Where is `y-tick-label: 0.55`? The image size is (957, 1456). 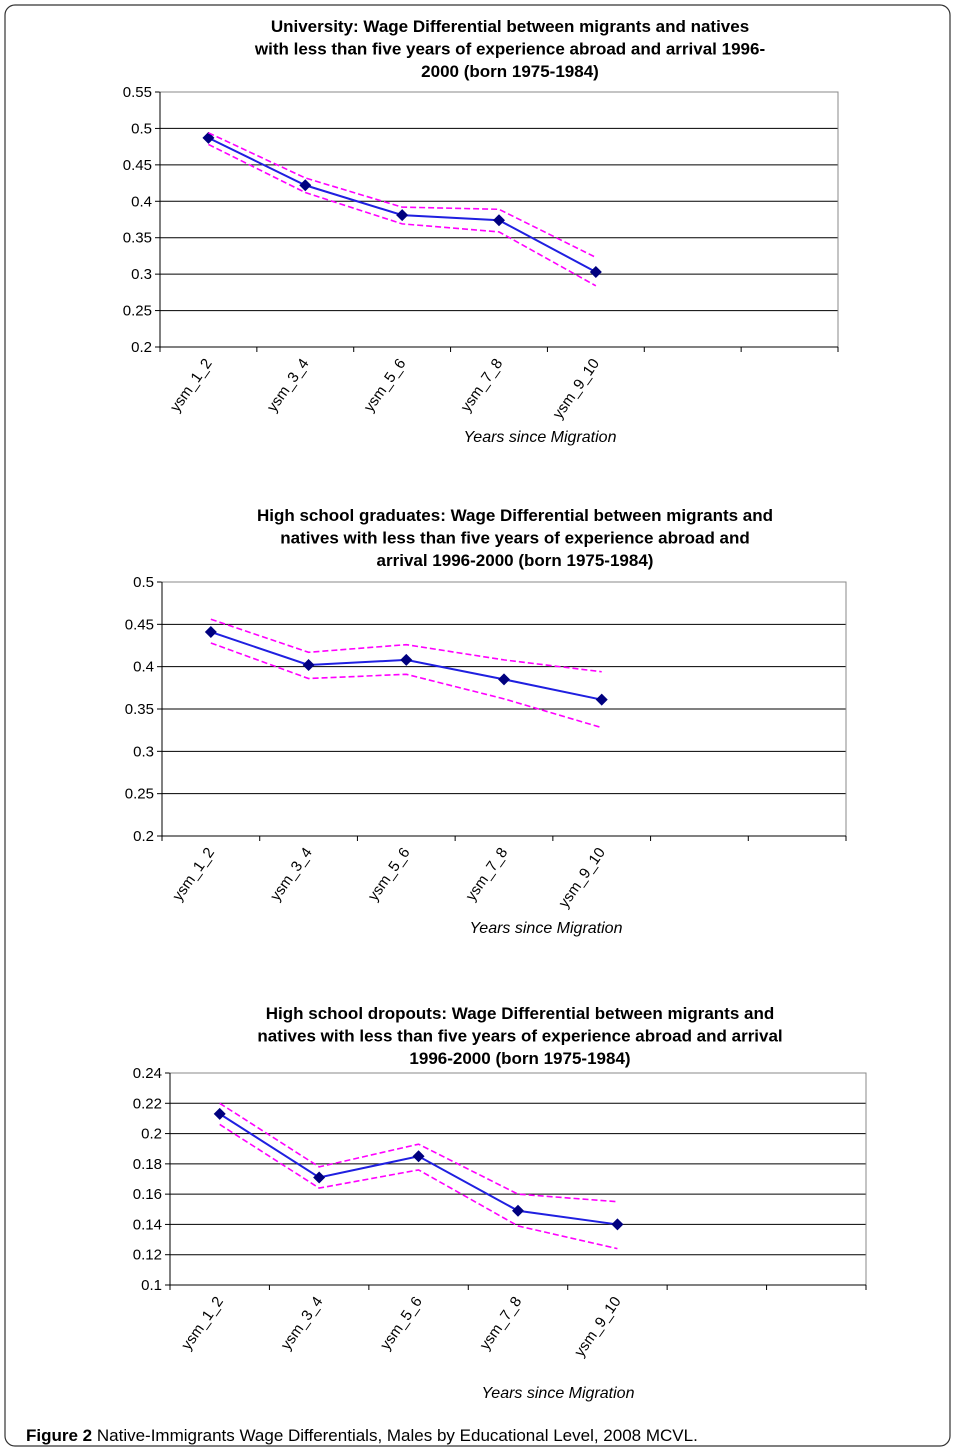 y-tick-label: 0.55 is located at coordinates (137, 92).